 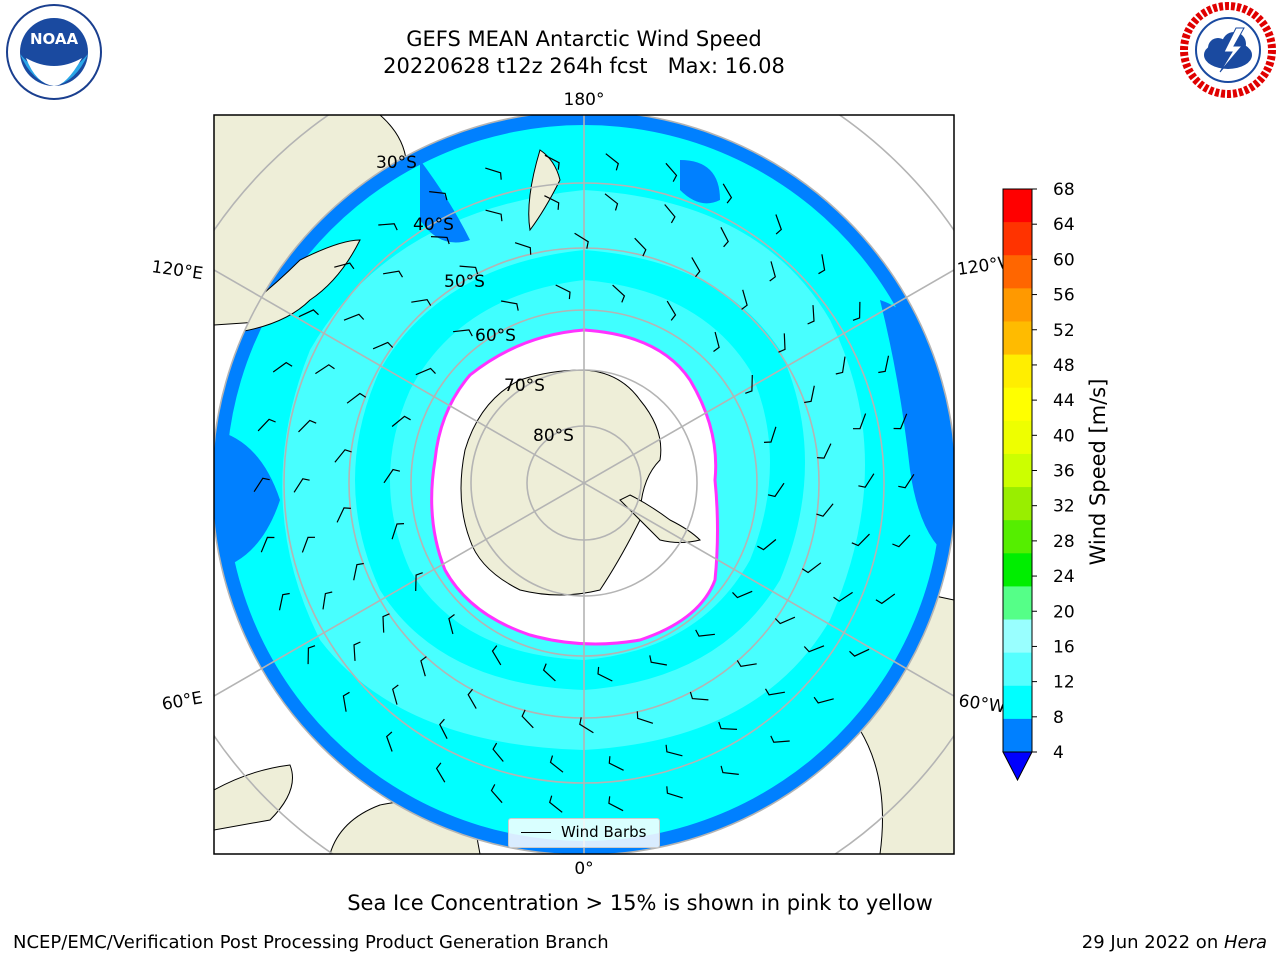 What do you see at coordinates (1064, 612) in the screenshot?
I see `colorbar-tick-label: 20` at bounding box center [1064, 612].